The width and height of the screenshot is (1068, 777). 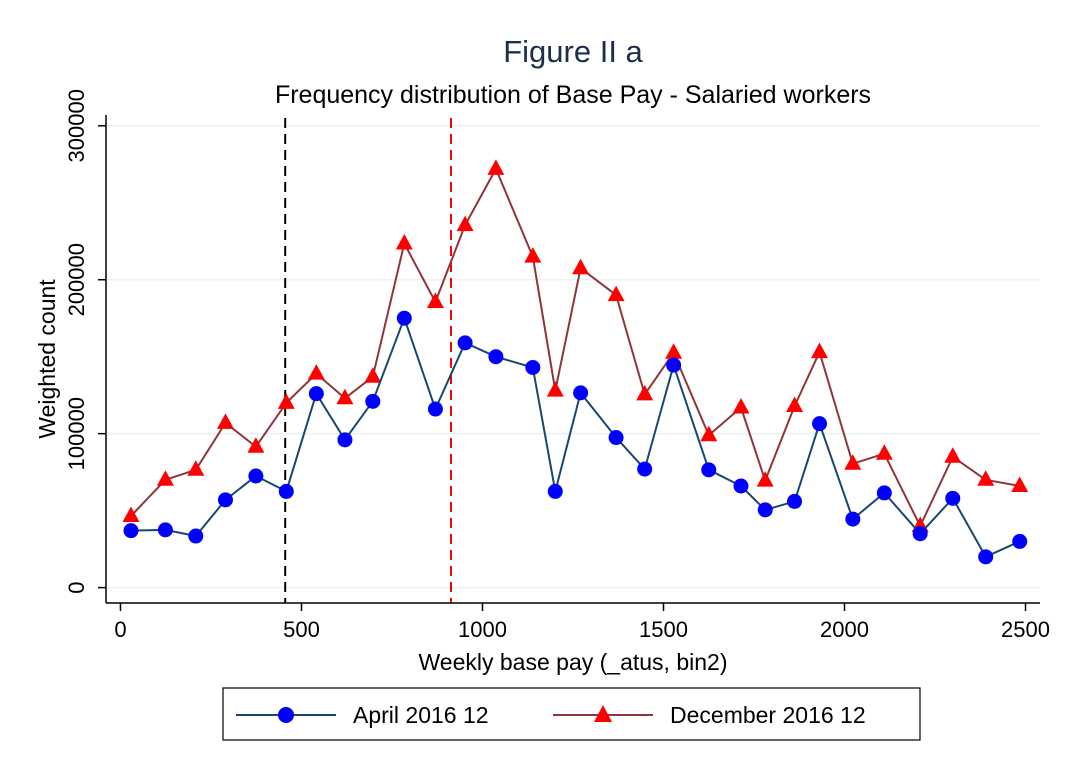 What do you see at coordinates (47, 359) in the screenshot?
I see `y-axis-label: Weighted count` at bounding box center [47, 359].